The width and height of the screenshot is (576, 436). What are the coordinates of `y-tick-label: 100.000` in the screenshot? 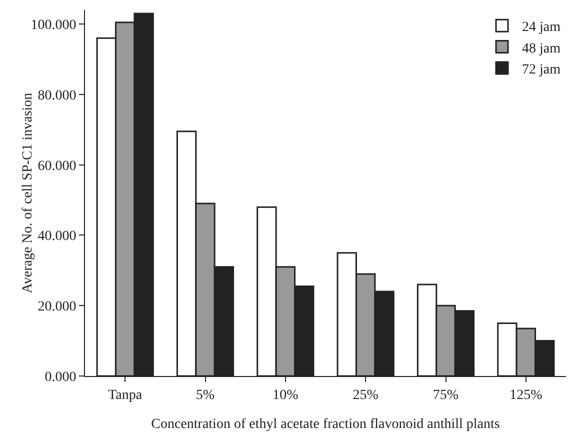 It's located at (53, 25).